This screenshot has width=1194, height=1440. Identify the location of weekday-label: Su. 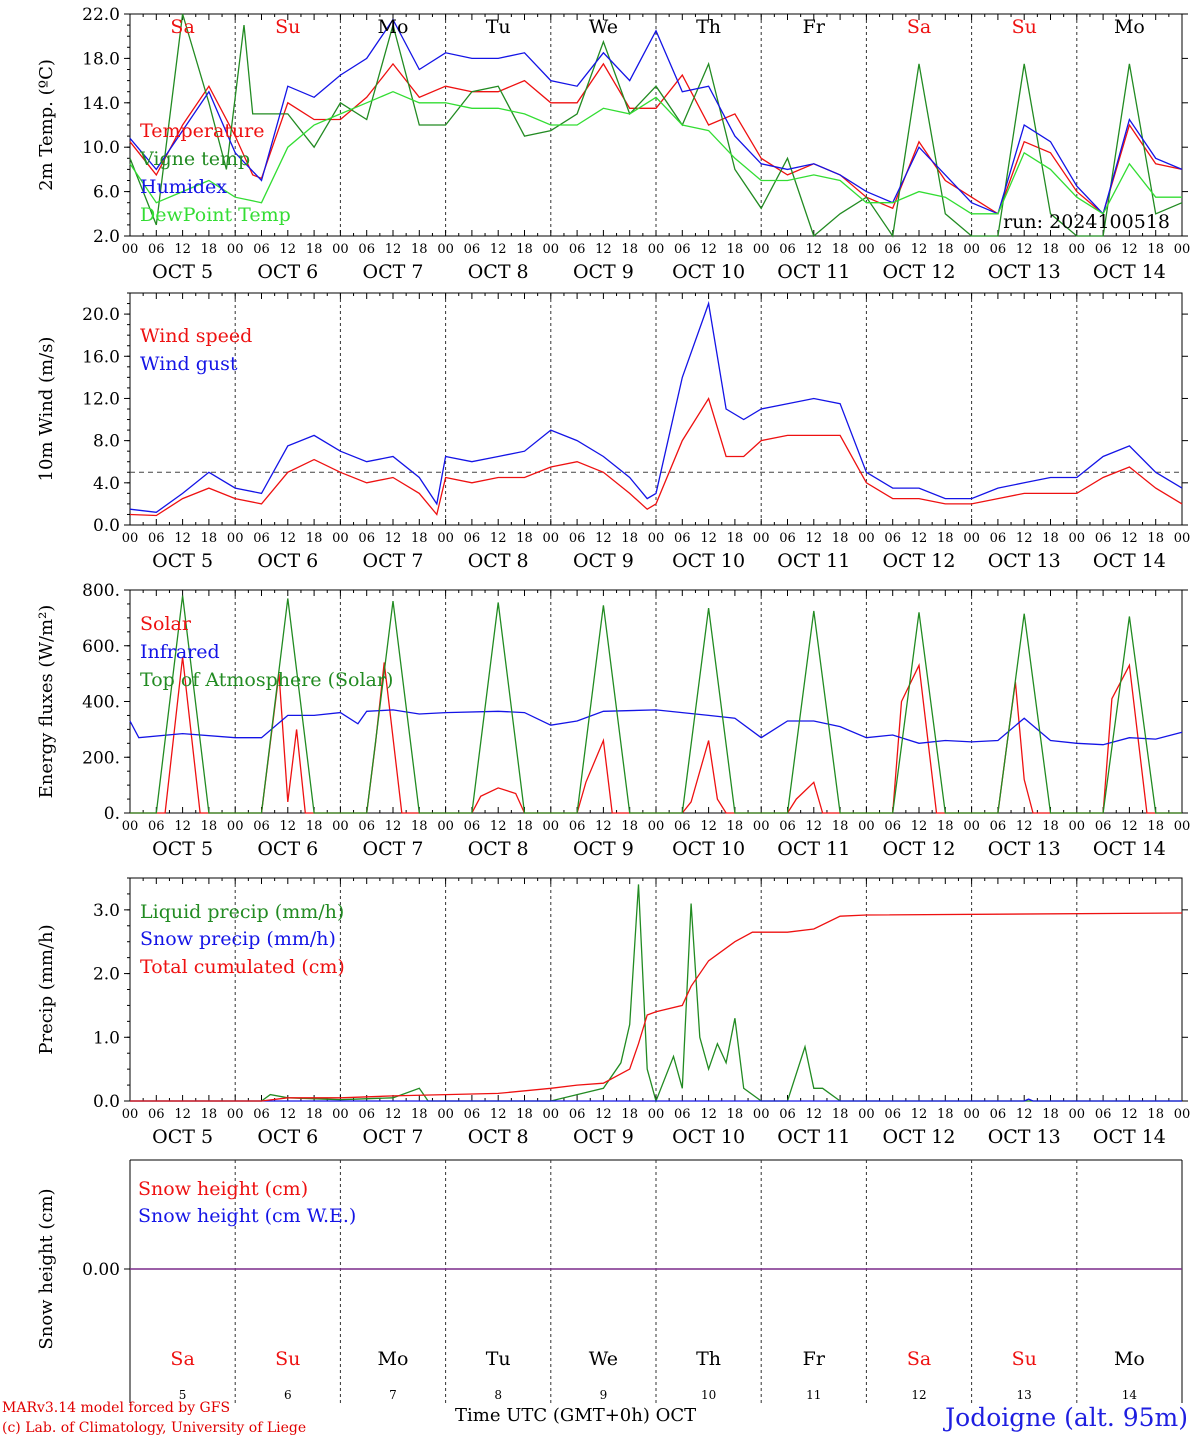
(1024, 27).